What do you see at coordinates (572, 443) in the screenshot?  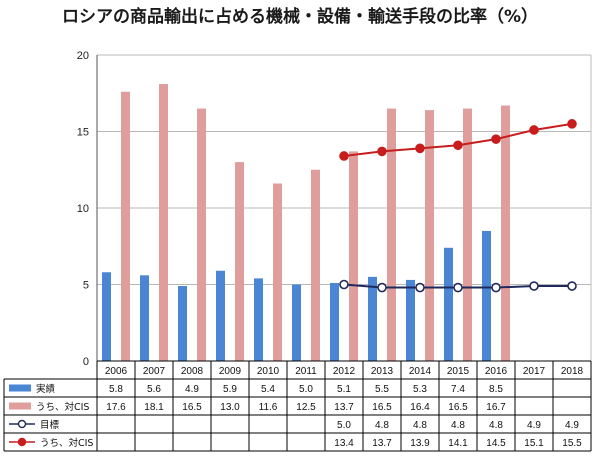 I see `table-cell: 15.5` at bounding box center [572, 443].